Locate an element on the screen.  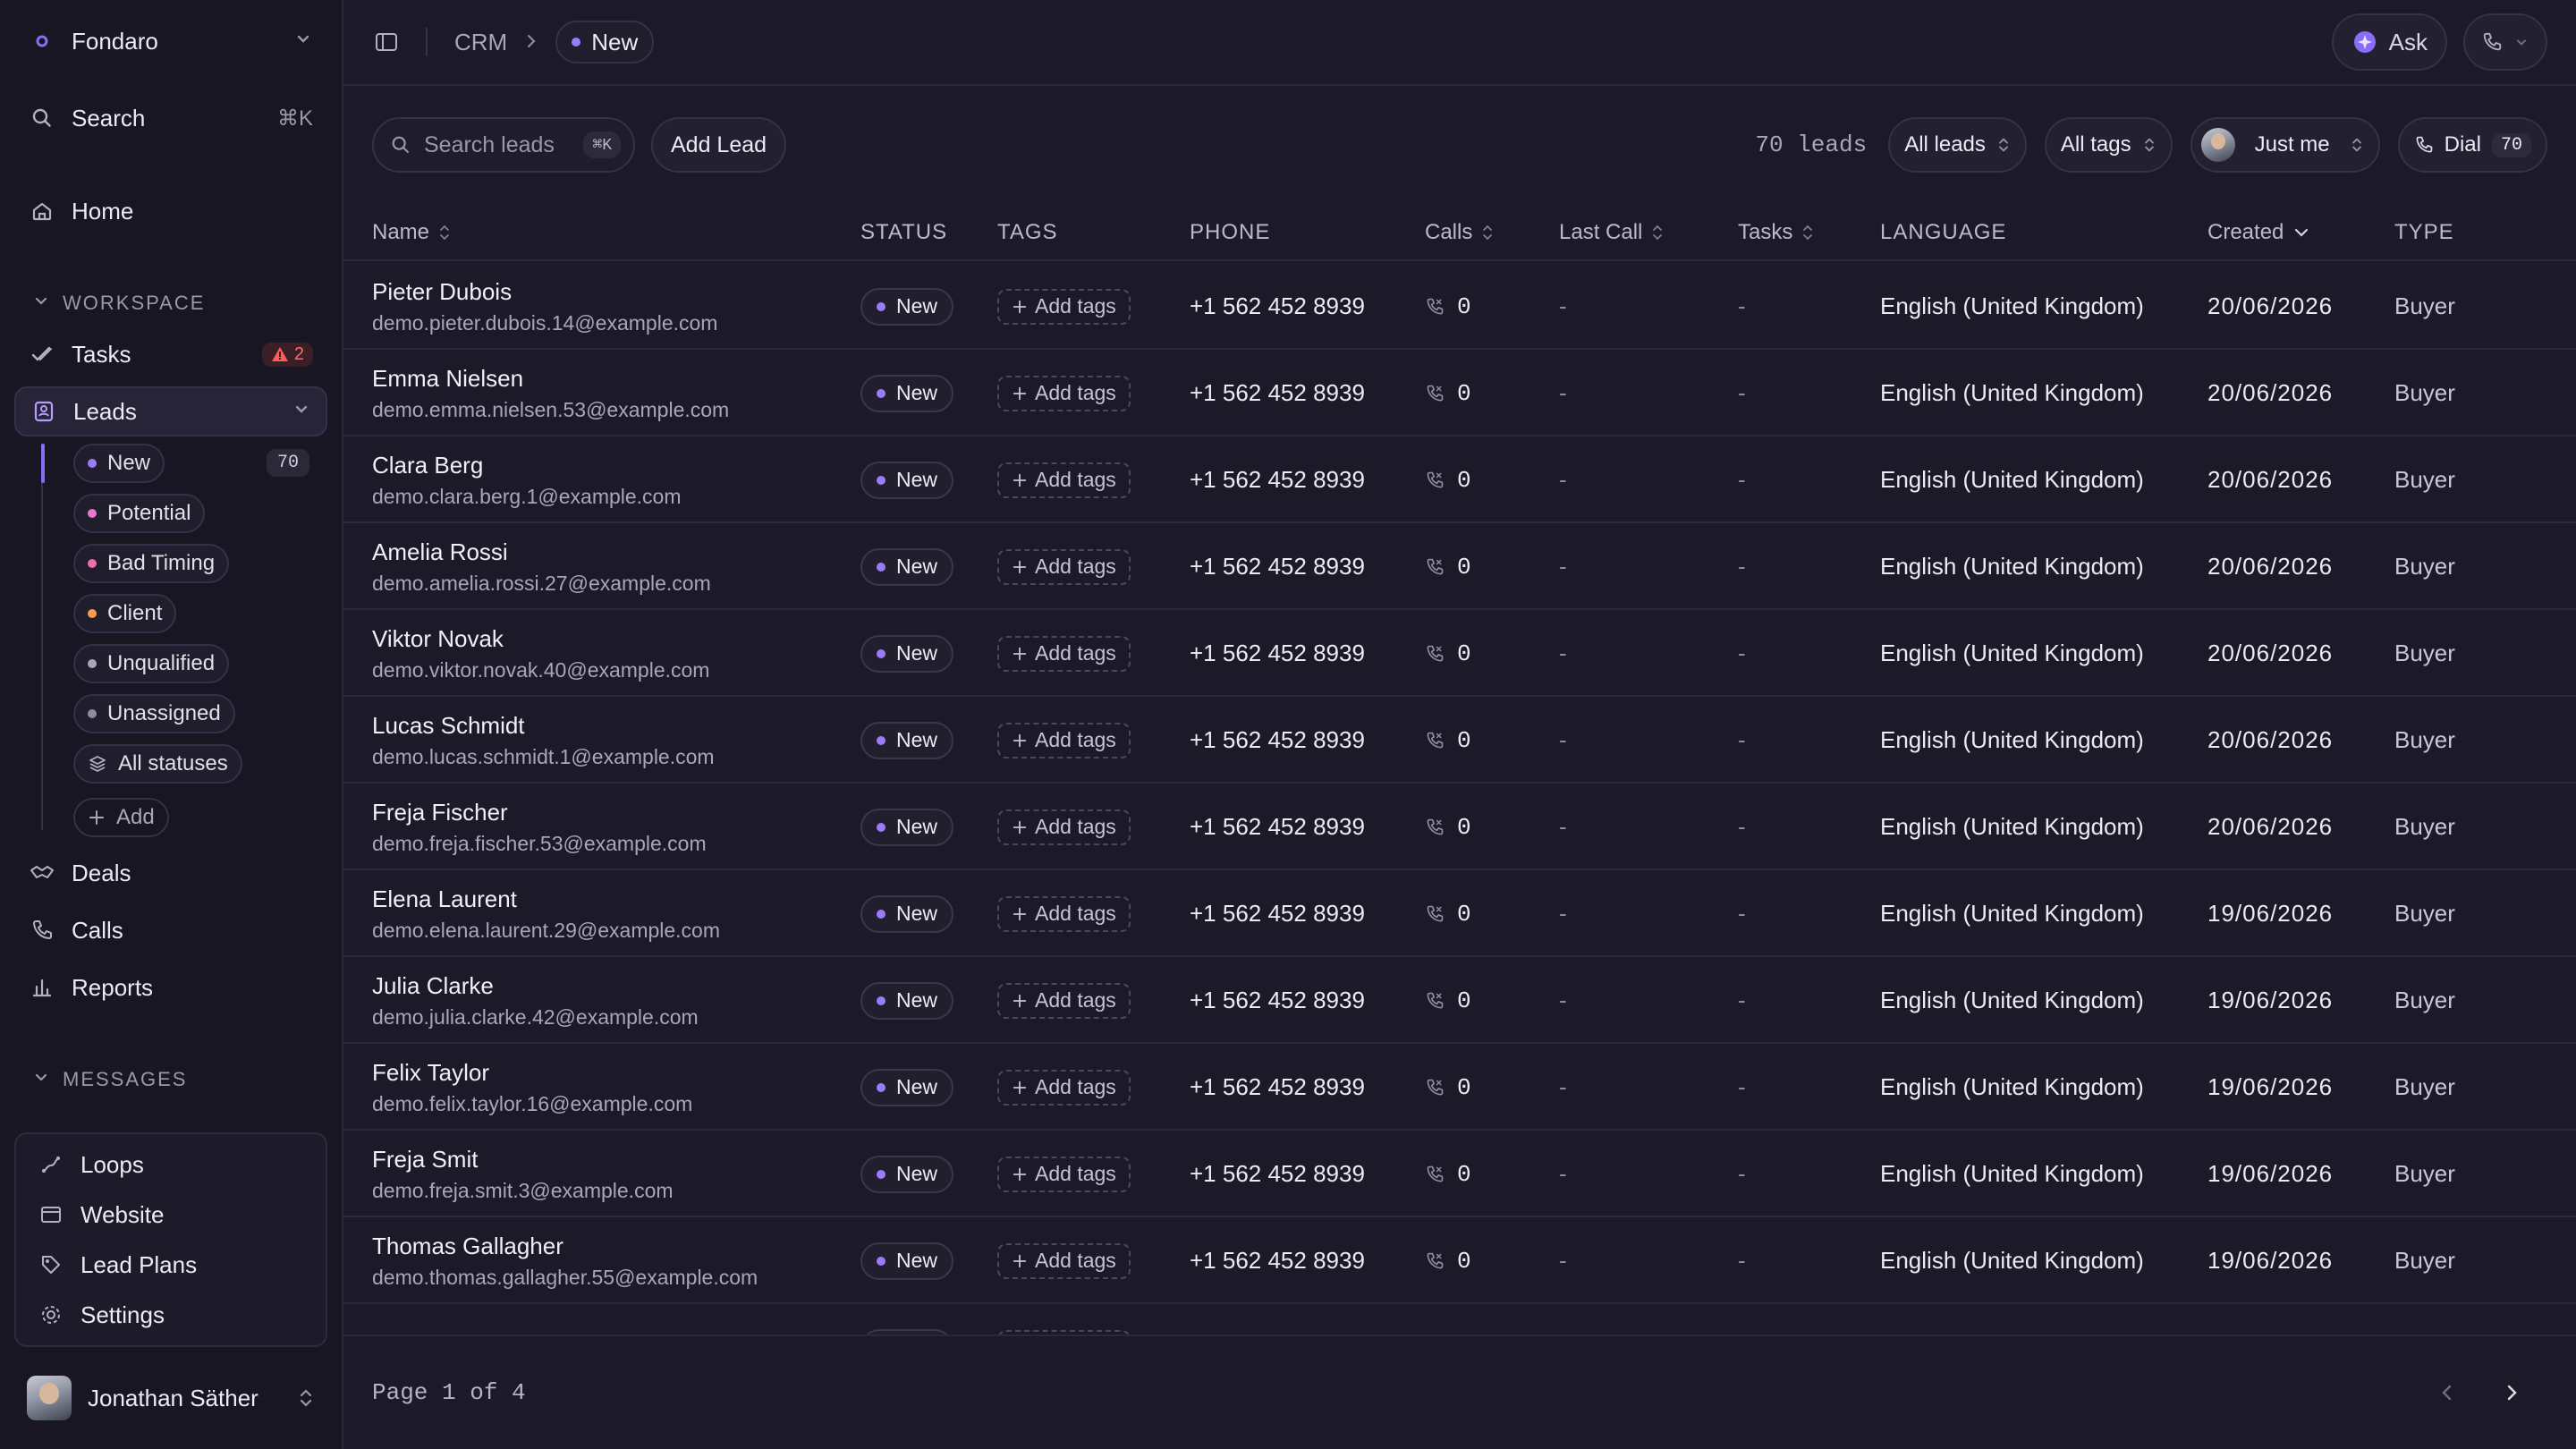
sidebar-item-tasks: Tasks 2 is located at coordinates (170, 354).